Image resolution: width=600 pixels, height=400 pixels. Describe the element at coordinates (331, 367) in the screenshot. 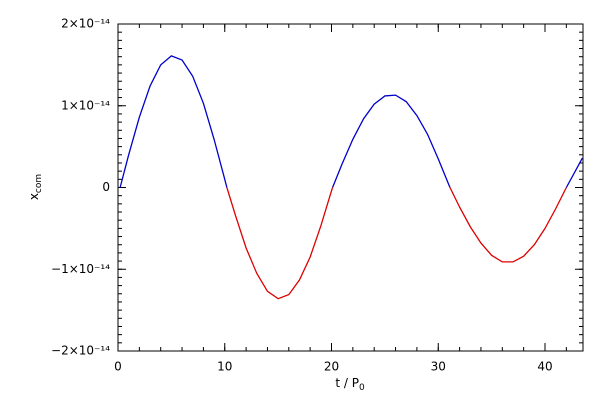

I see `x-tick-label: 20` at that location.